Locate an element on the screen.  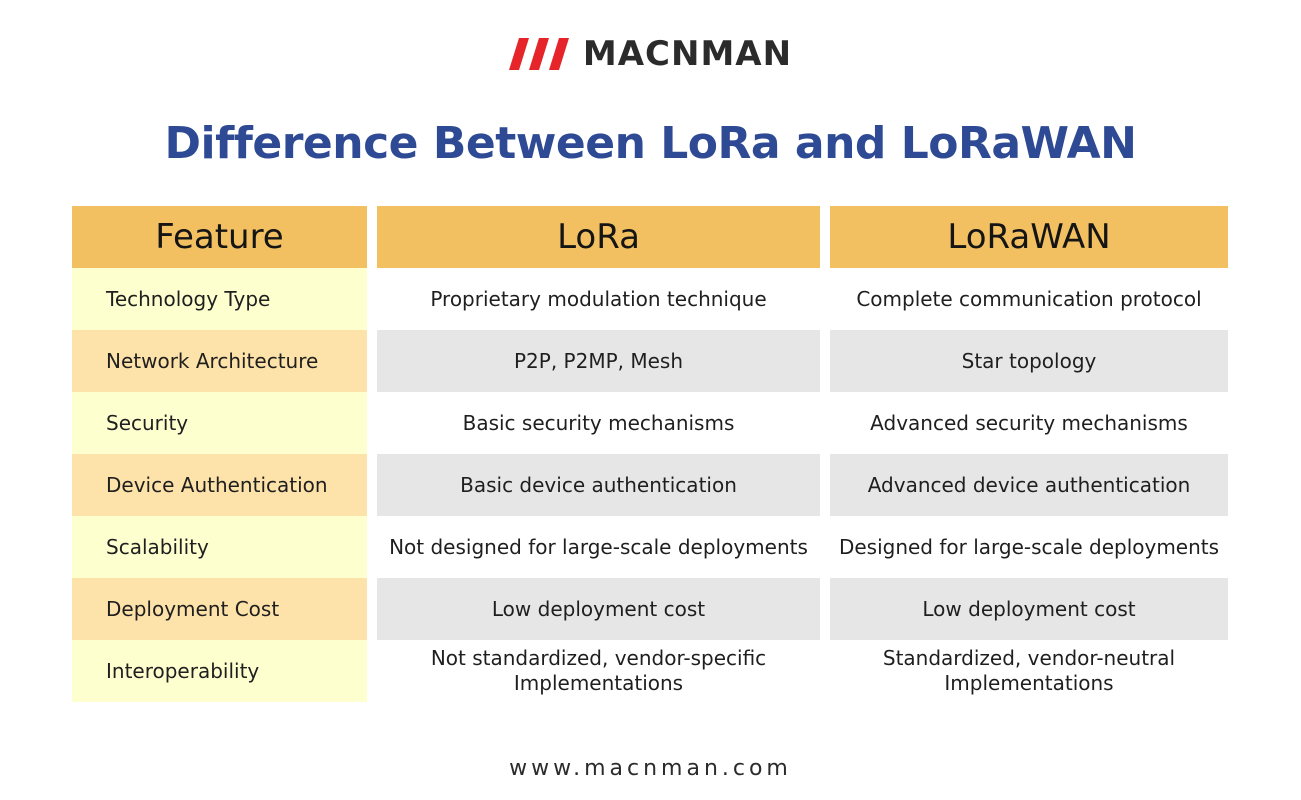
lora-cell: P2P, P2MP, Mesh is located at coordinates (598, 361).